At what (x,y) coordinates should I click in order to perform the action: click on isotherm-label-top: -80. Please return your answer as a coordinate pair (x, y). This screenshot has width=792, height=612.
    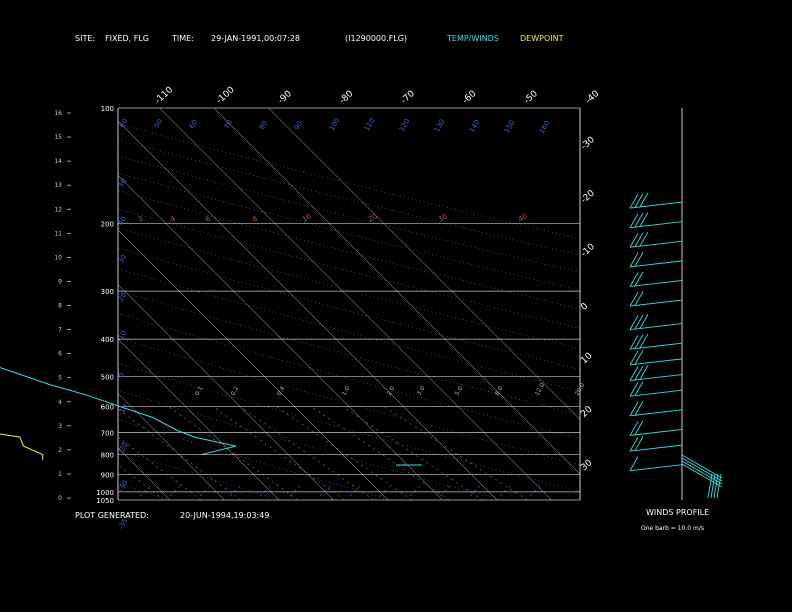
    Looking at the image, I should click on (347, 97).